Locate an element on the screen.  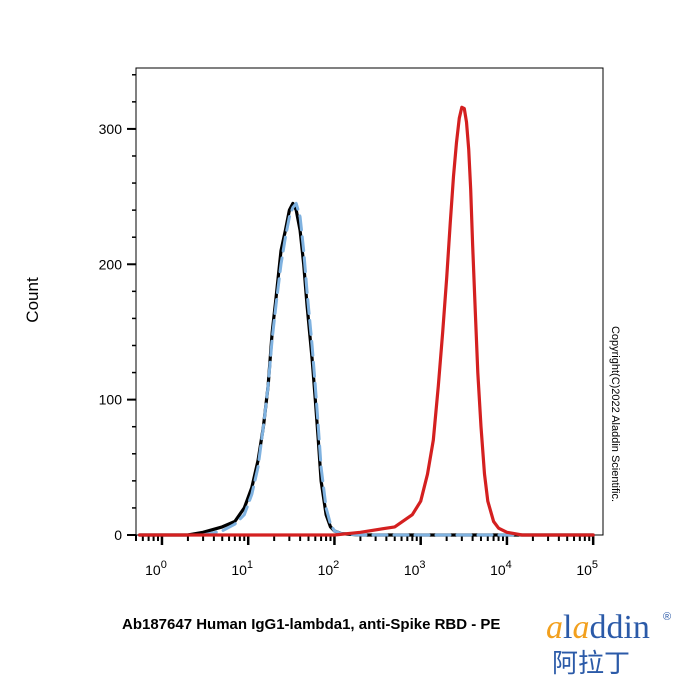
x-tick-exponent: 5 is located at coordinates (595, 565).